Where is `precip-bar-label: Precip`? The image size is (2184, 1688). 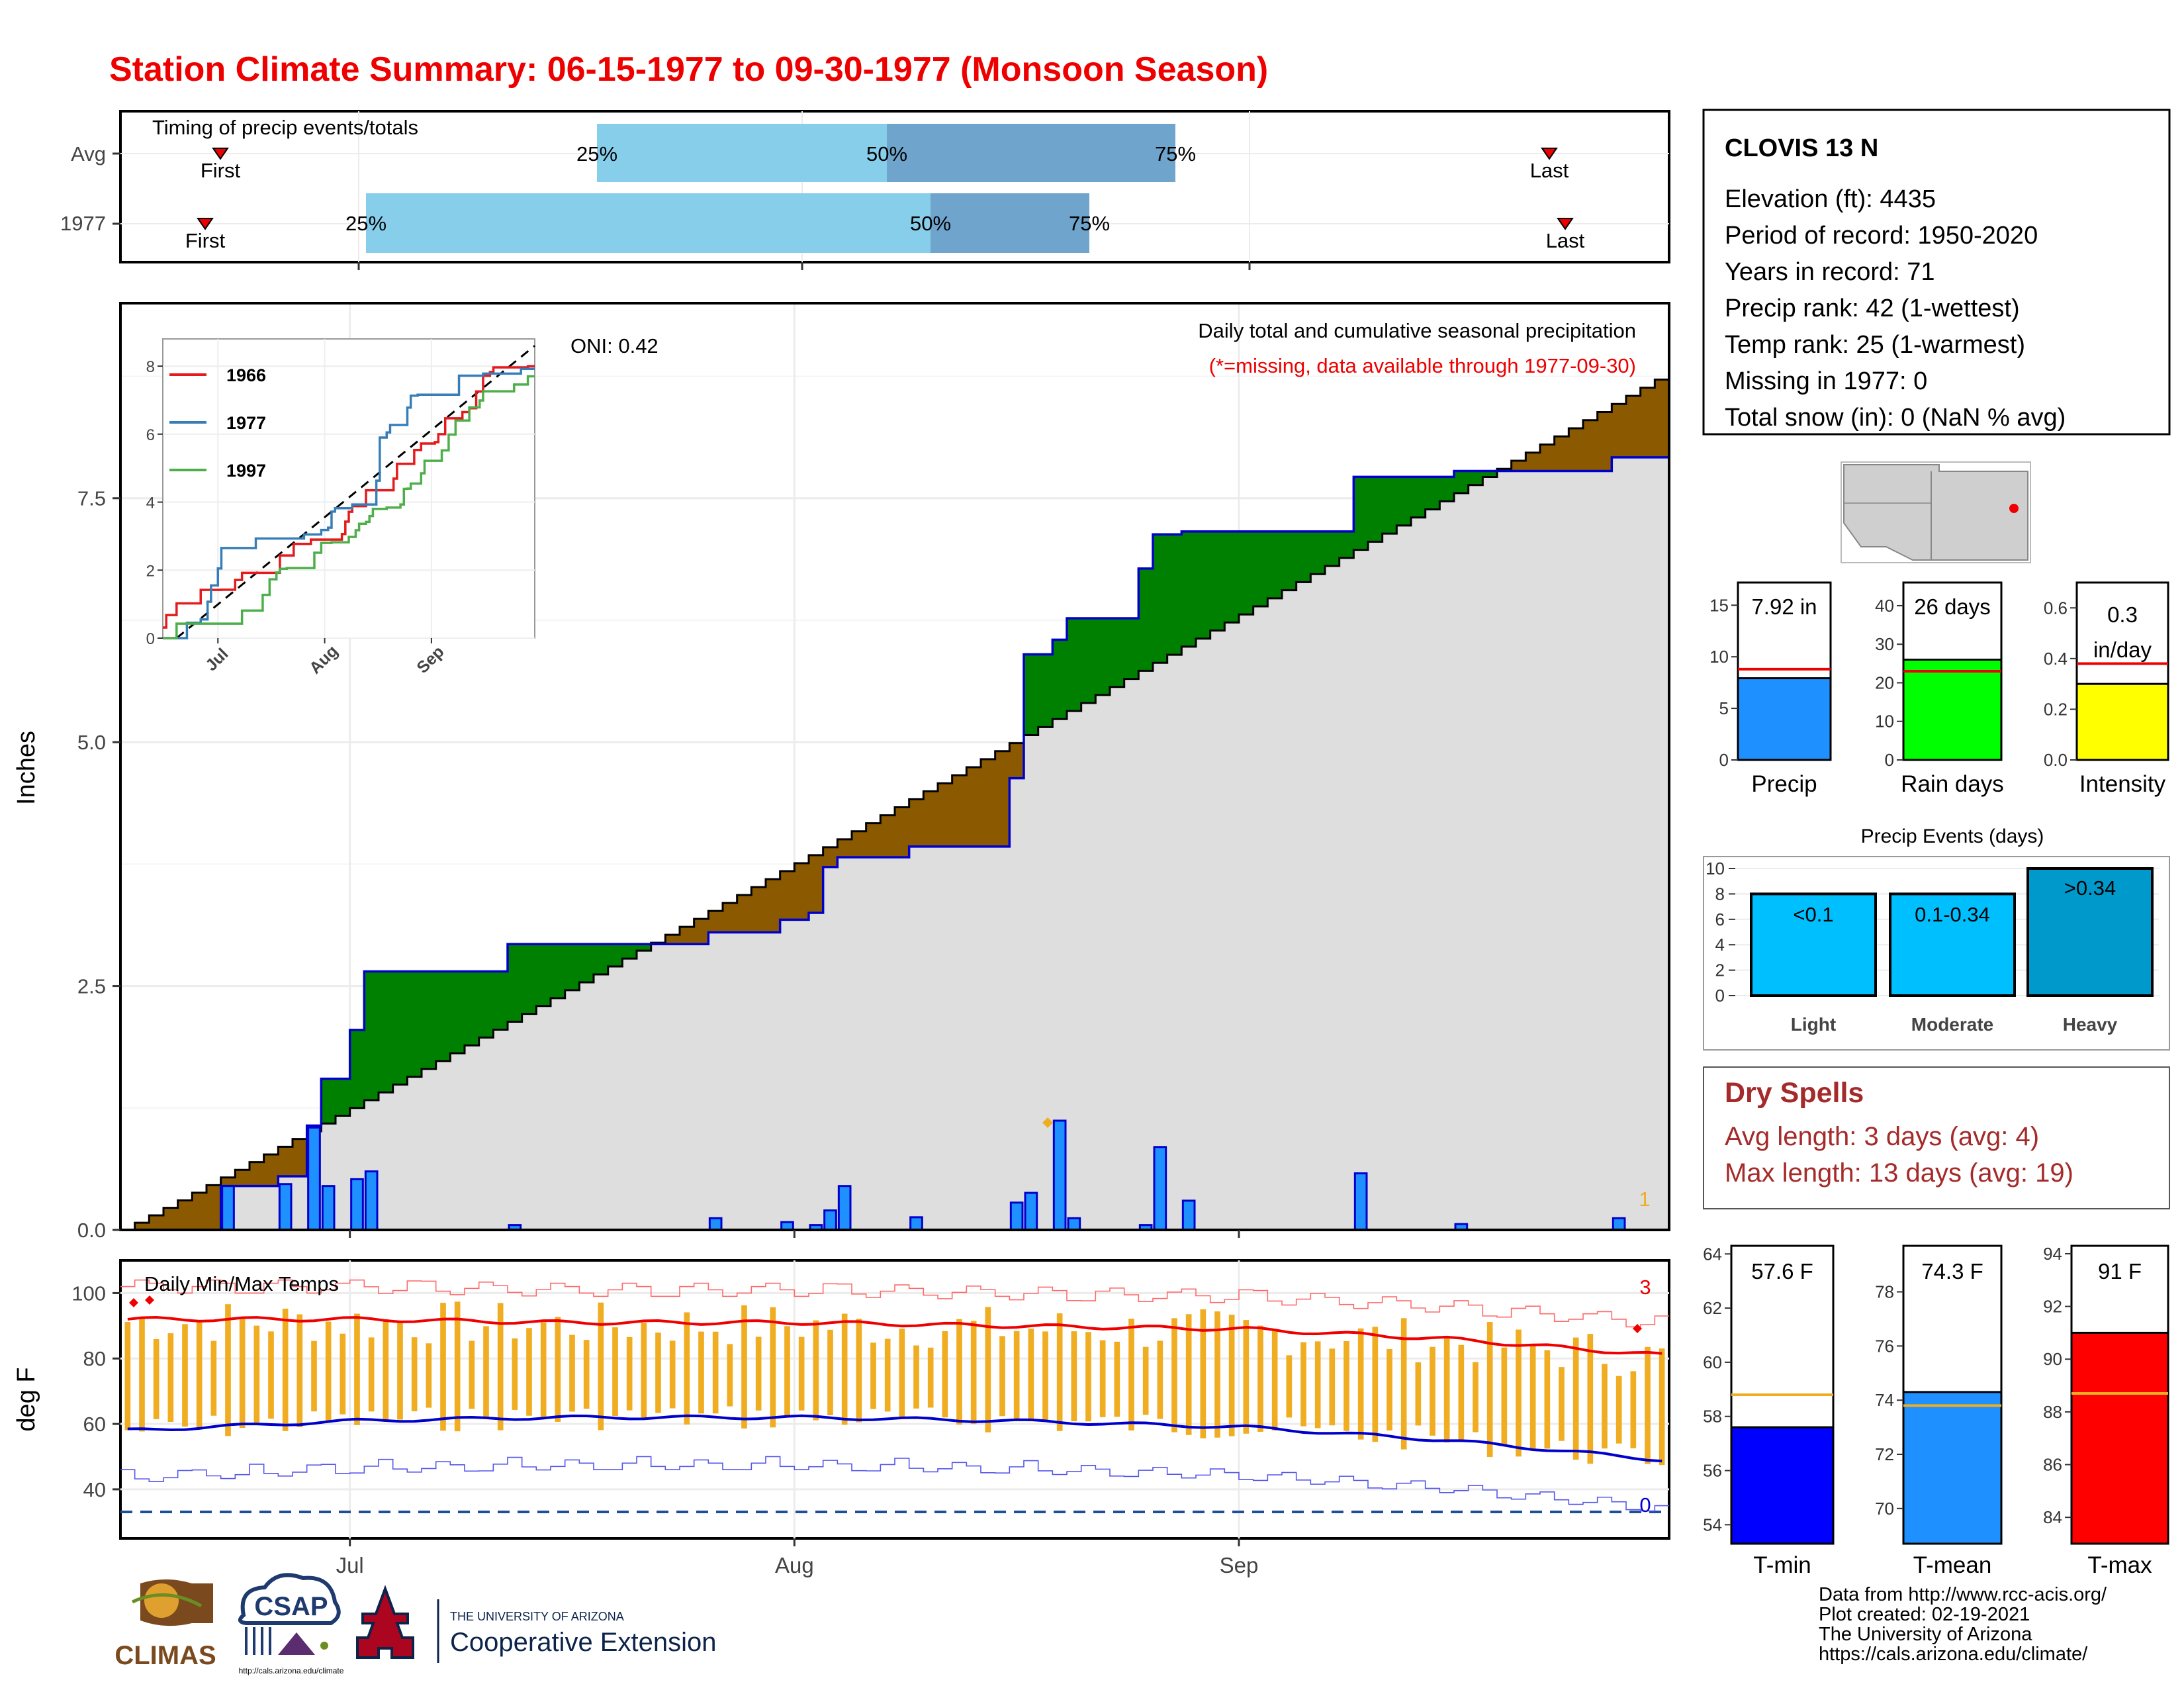 precip-bar-label: Precip is located at coordinates (1784, 784).